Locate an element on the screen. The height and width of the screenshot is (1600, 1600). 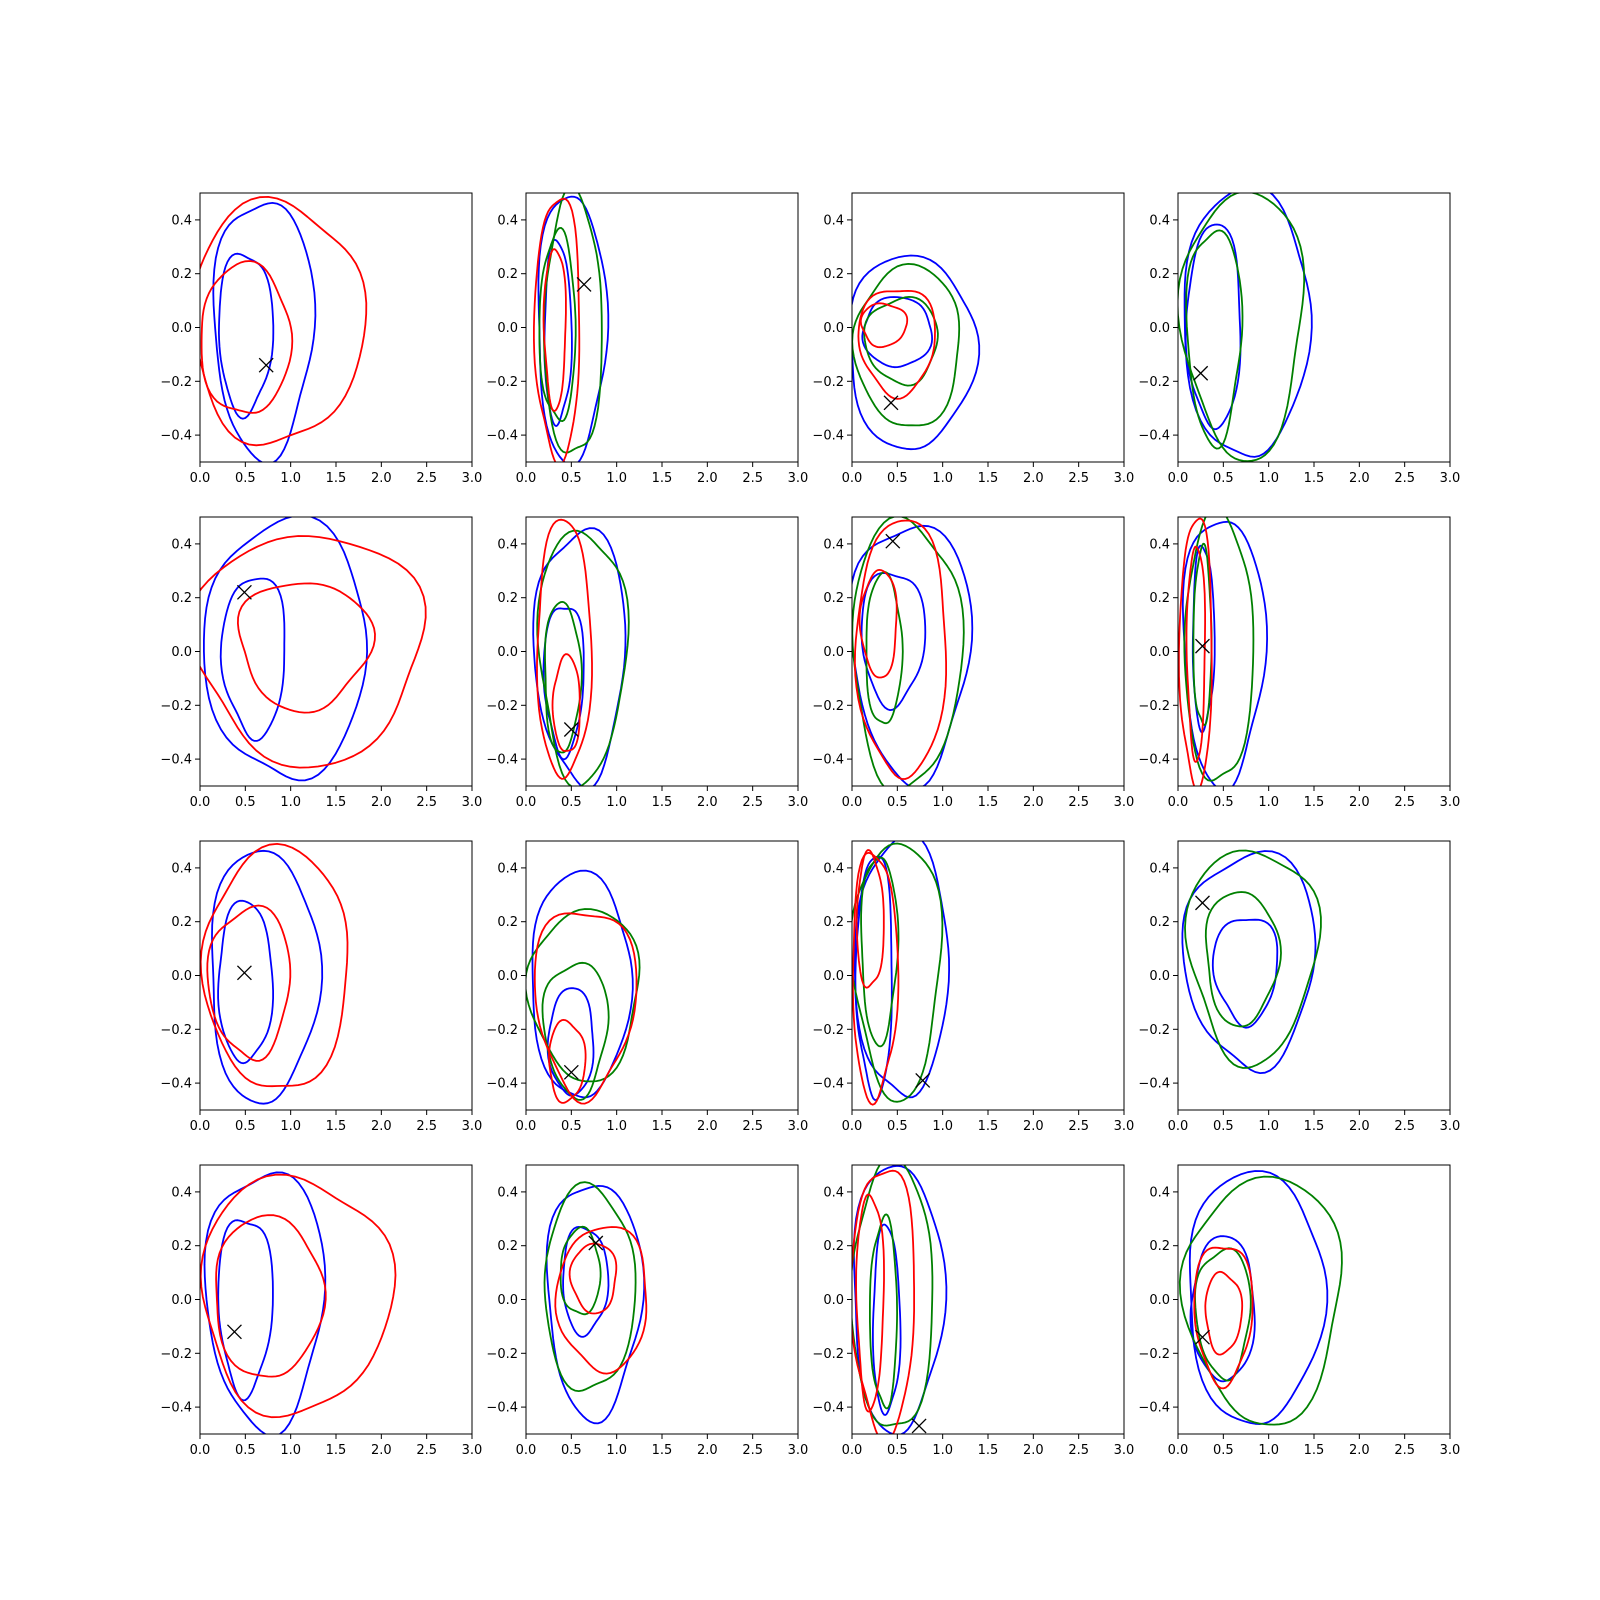
panel-2-2: 0.0 0.5 1.0 1.5 2.0 2.5 3.0 −0.4 −0.2 0.0 0.2 0.4 is located at coordinates (647, 663).